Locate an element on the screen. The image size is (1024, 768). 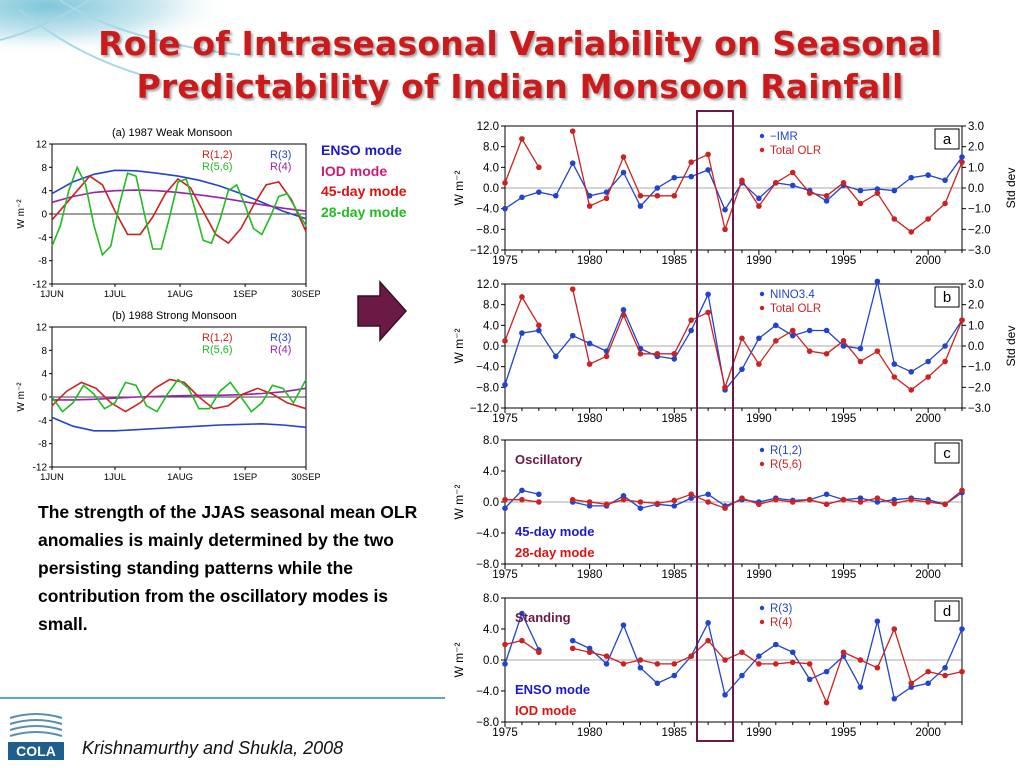
y-tick-label: 8.0 is located at coordinates (491, 148).